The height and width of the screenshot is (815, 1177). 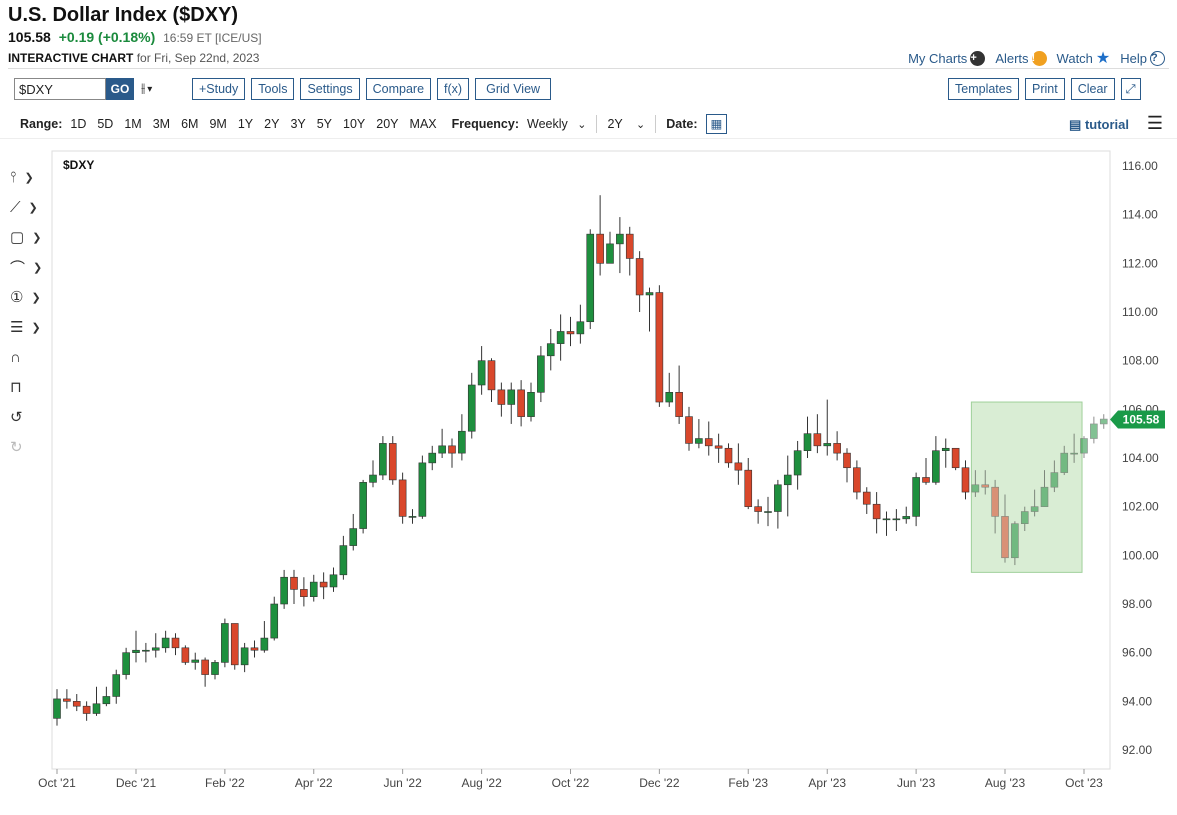 I want to click on grid-view-button: Grid View, so click(x=513, y=89).